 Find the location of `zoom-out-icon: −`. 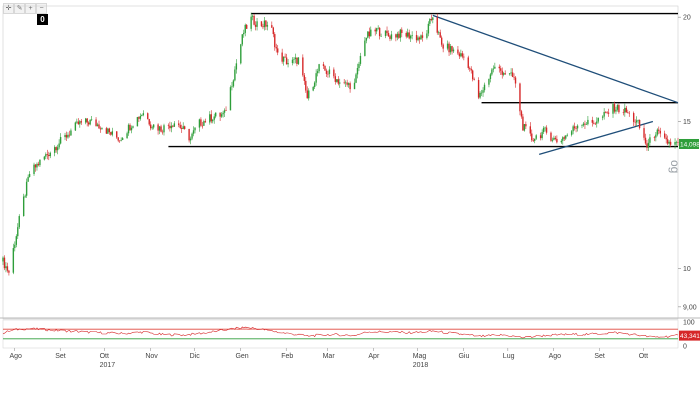

zoom-out-icon: − is located at coordinates (41, 8).